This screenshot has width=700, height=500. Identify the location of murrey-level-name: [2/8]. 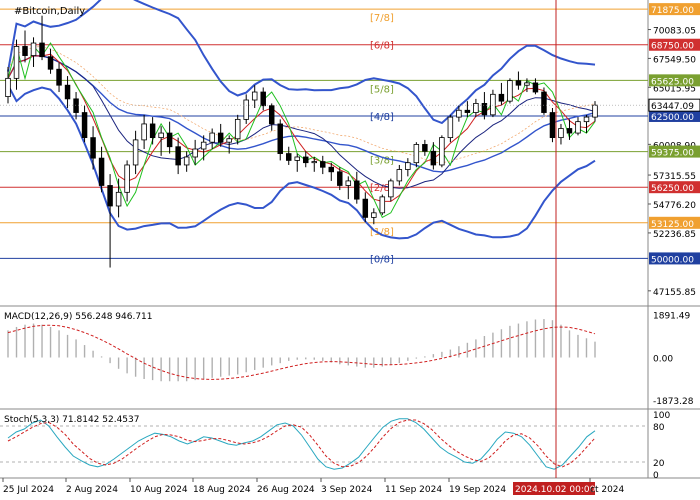
(382, 188).